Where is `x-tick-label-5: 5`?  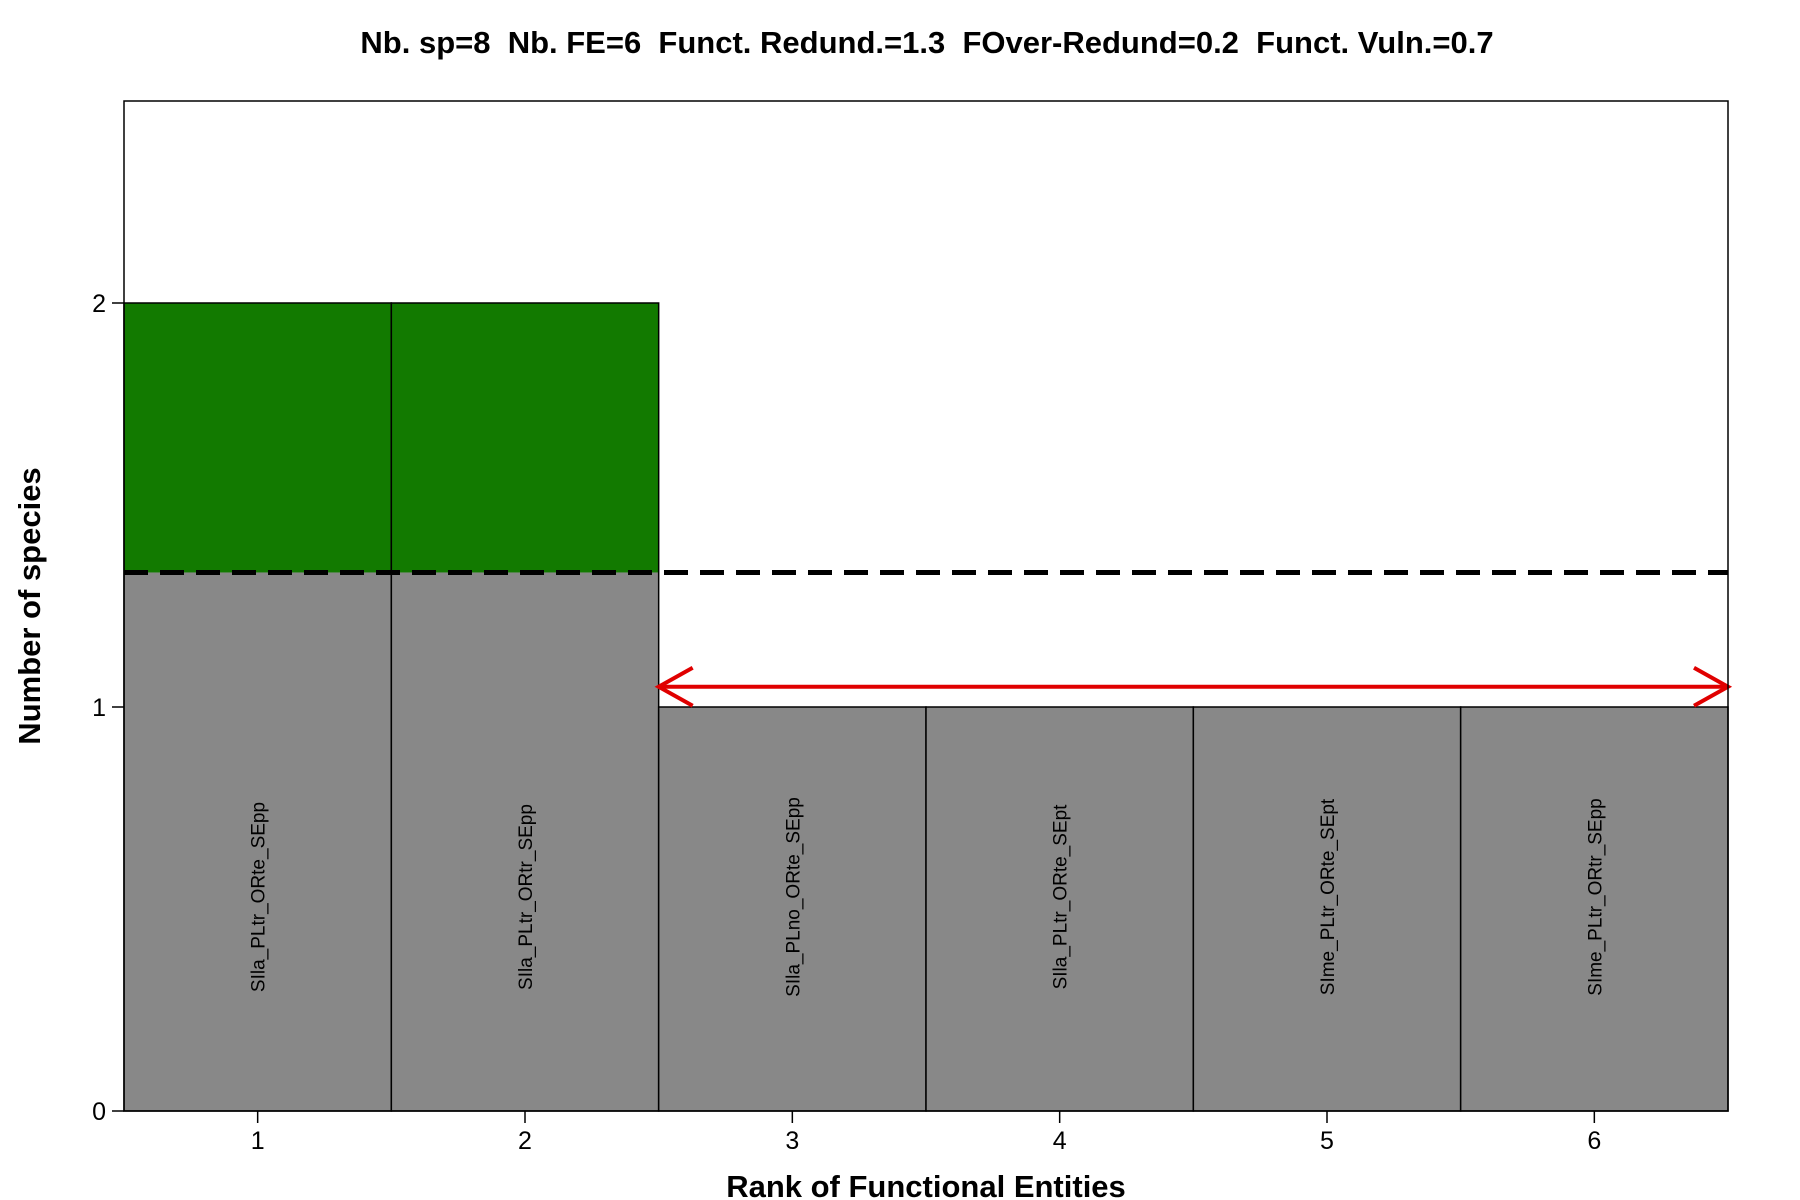 x-tick-label-5: 5 is located at coordinates (1327, 1141).